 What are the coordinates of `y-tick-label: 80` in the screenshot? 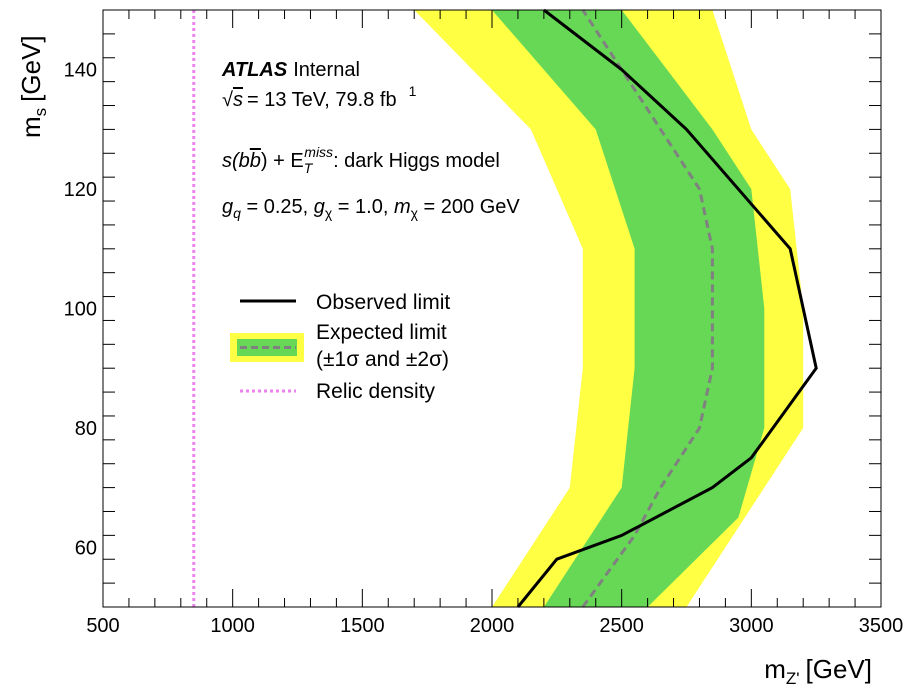 It's located at (86, 429).